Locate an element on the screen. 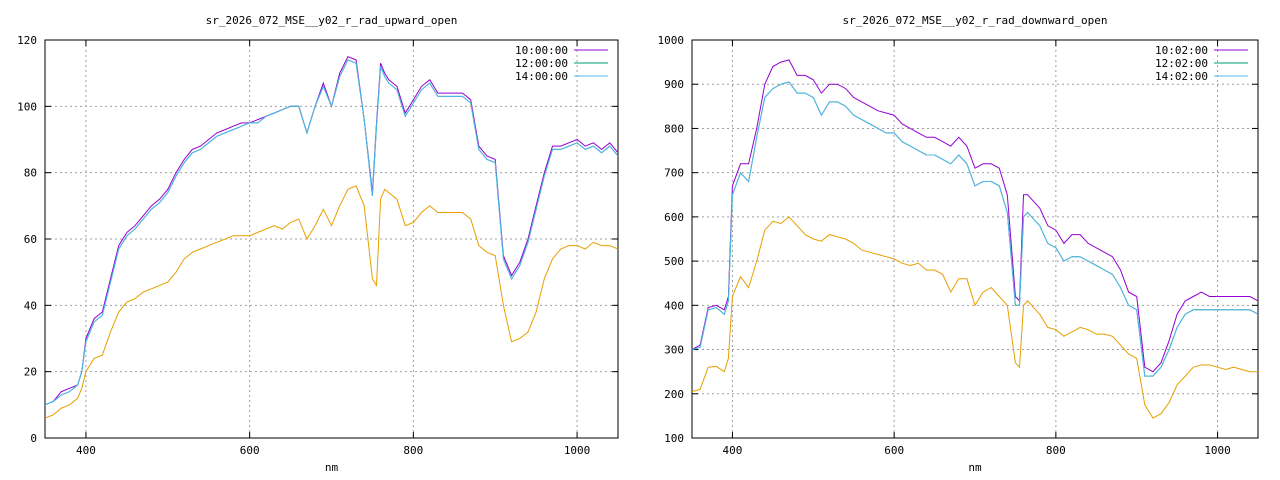 The height and width of the screenshot is (480, 1280). y-tick-label: 400 is located at coordinates (674, 305).